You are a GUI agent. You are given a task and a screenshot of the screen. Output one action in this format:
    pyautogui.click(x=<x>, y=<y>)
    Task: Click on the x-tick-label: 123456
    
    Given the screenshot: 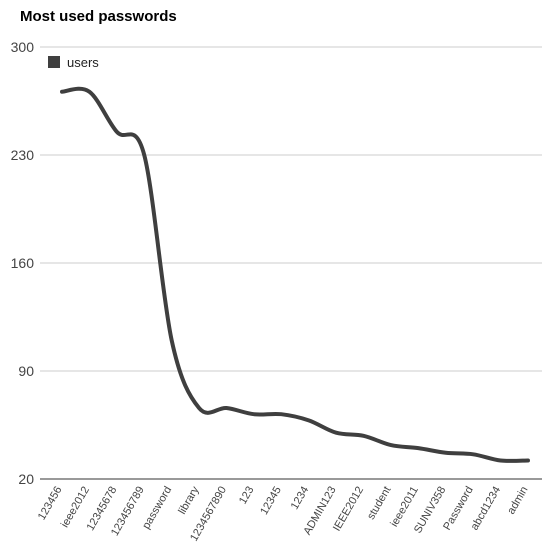 What is the action you would take?
    pyautogui.click(x=50, y=504)
    